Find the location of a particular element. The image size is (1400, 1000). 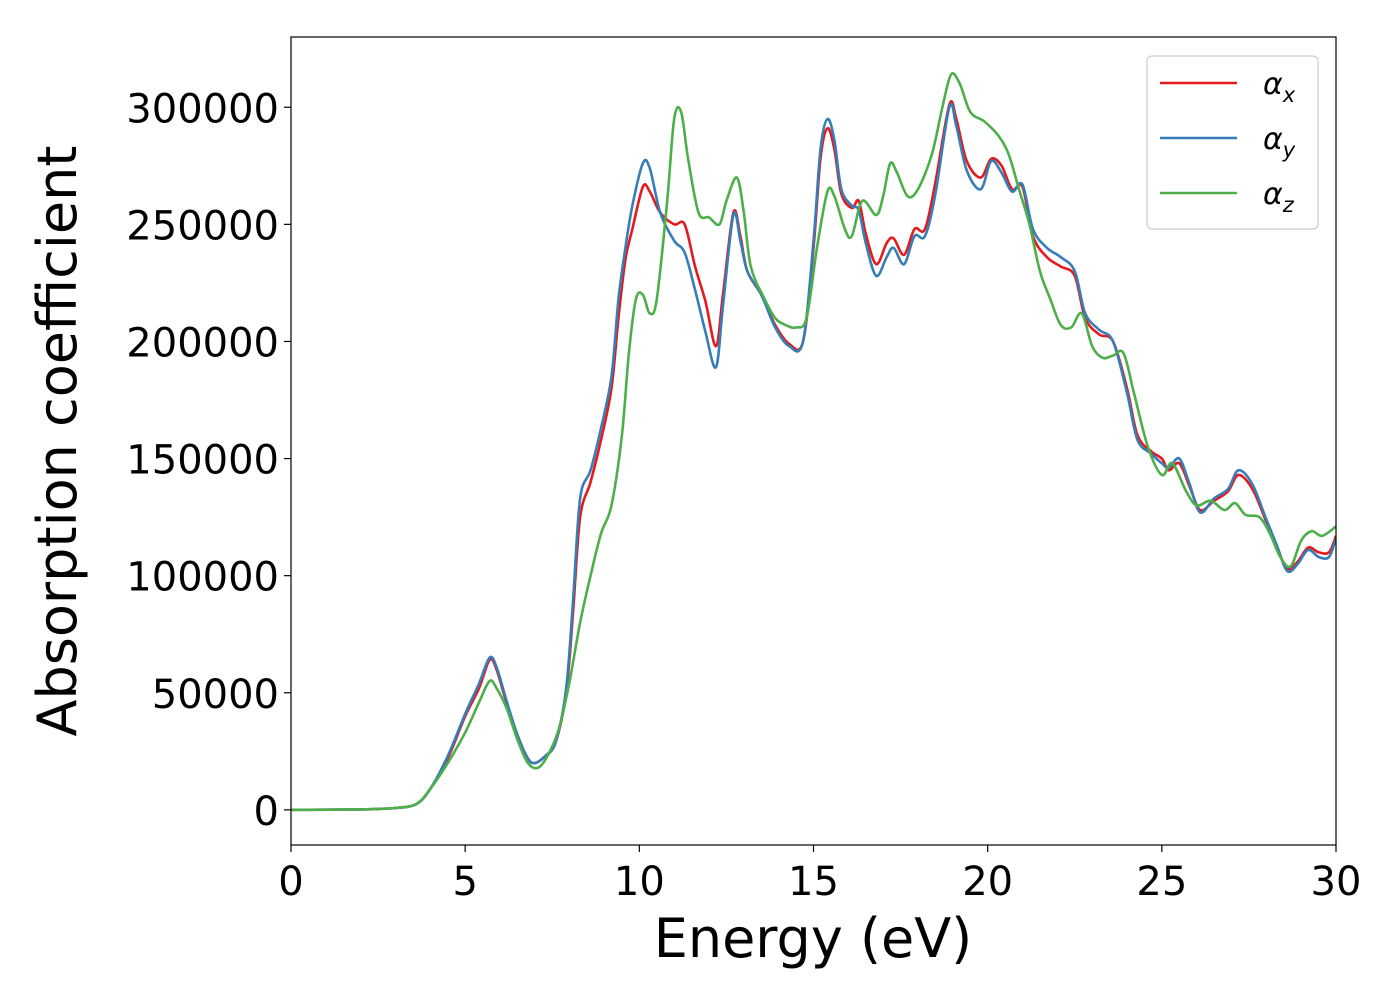

y-tick-label: 100000 is located at coordinates (202, 578).